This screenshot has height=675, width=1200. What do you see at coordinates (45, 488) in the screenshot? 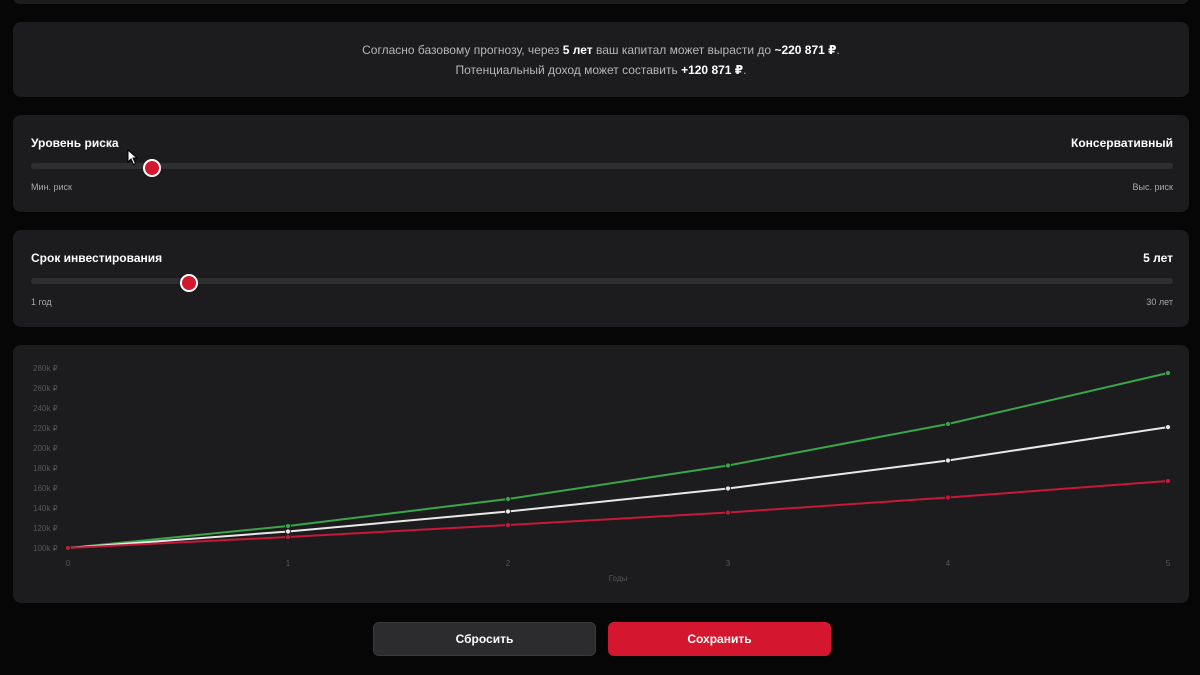
I see `y-tick-label: 160k ₽` at bounding box center [45, 488].